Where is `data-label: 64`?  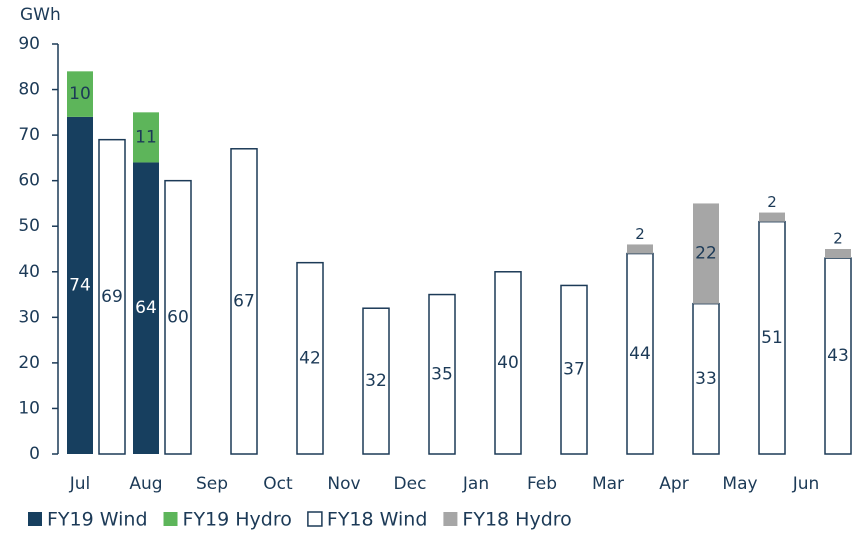 data-label: 64 is located at coordinates (146, 308).